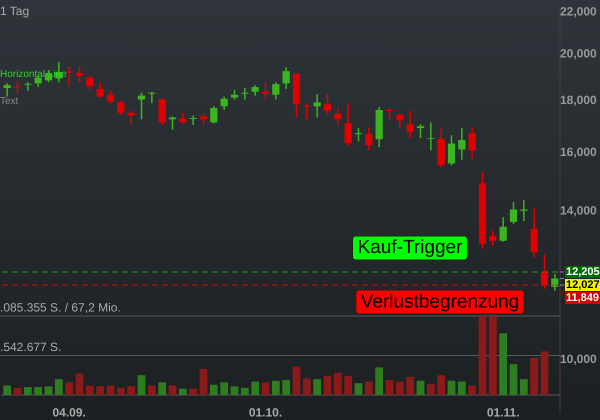 The image size is (600, 420). I want to click on y-tick-label: 22,000, so click(579, 11).